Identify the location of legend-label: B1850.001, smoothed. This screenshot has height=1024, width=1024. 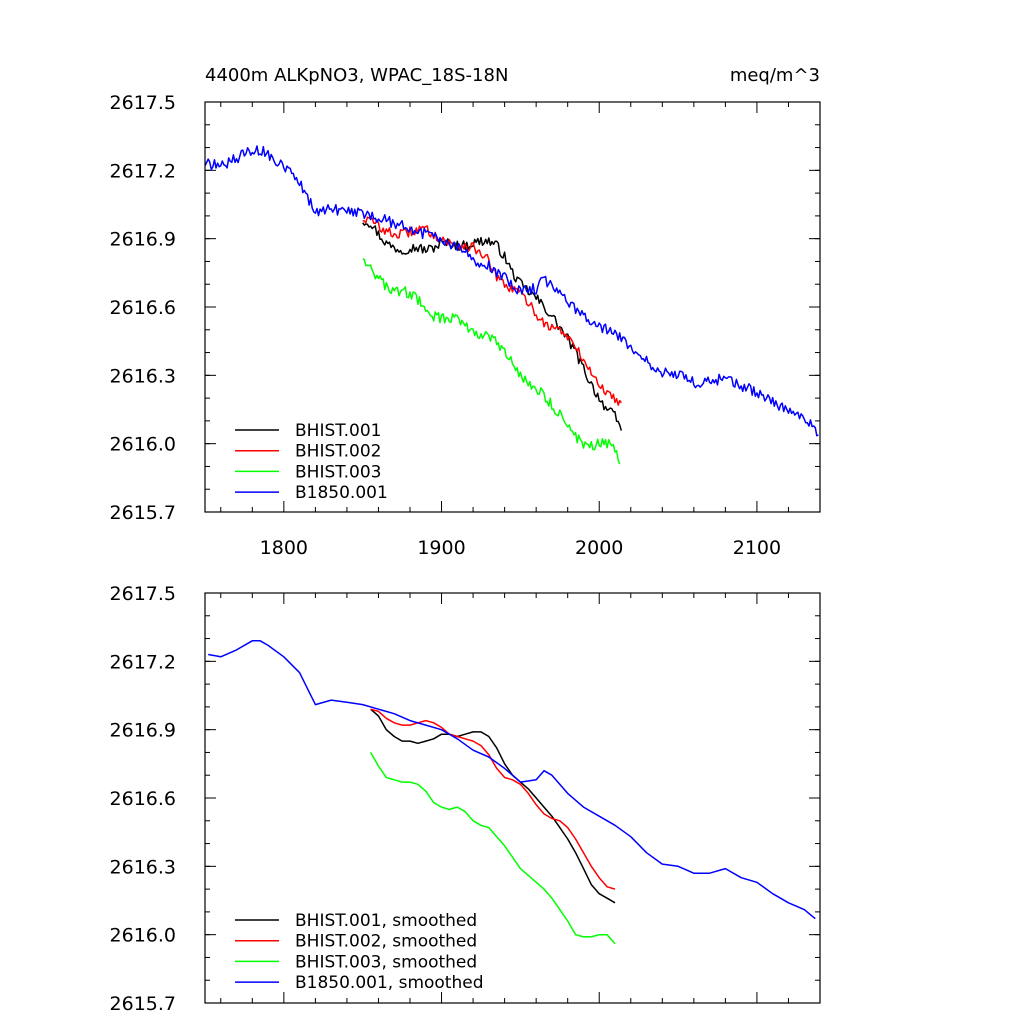
(389, 983).